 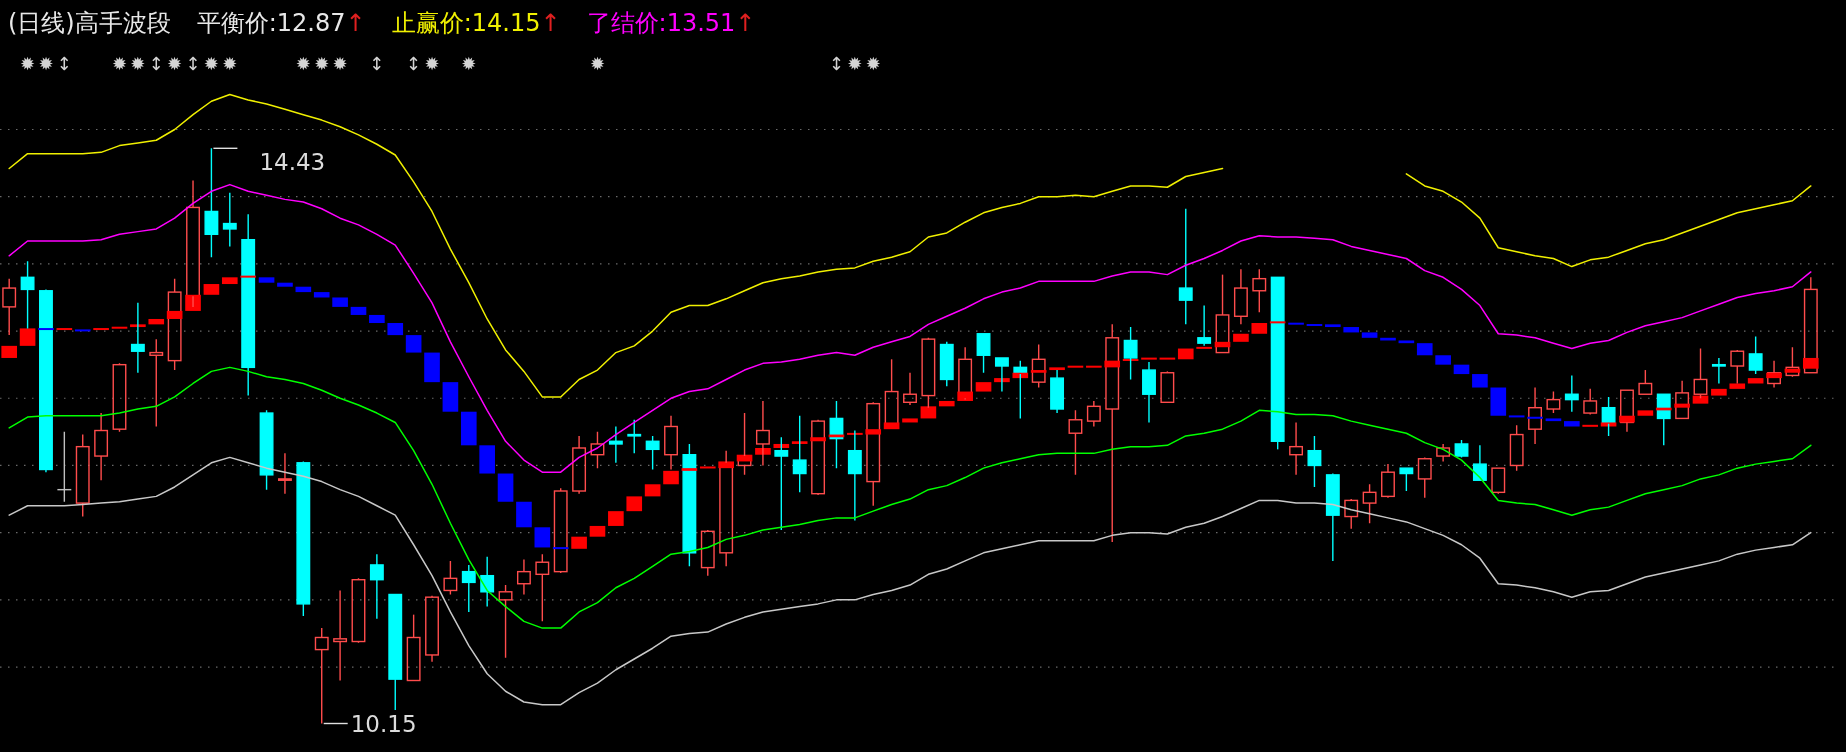 What do you see at coordinates (671, 23) in the screenshot?
I see `legend-entry: 了结价:13.51↑` at bounding box center [671, 23].